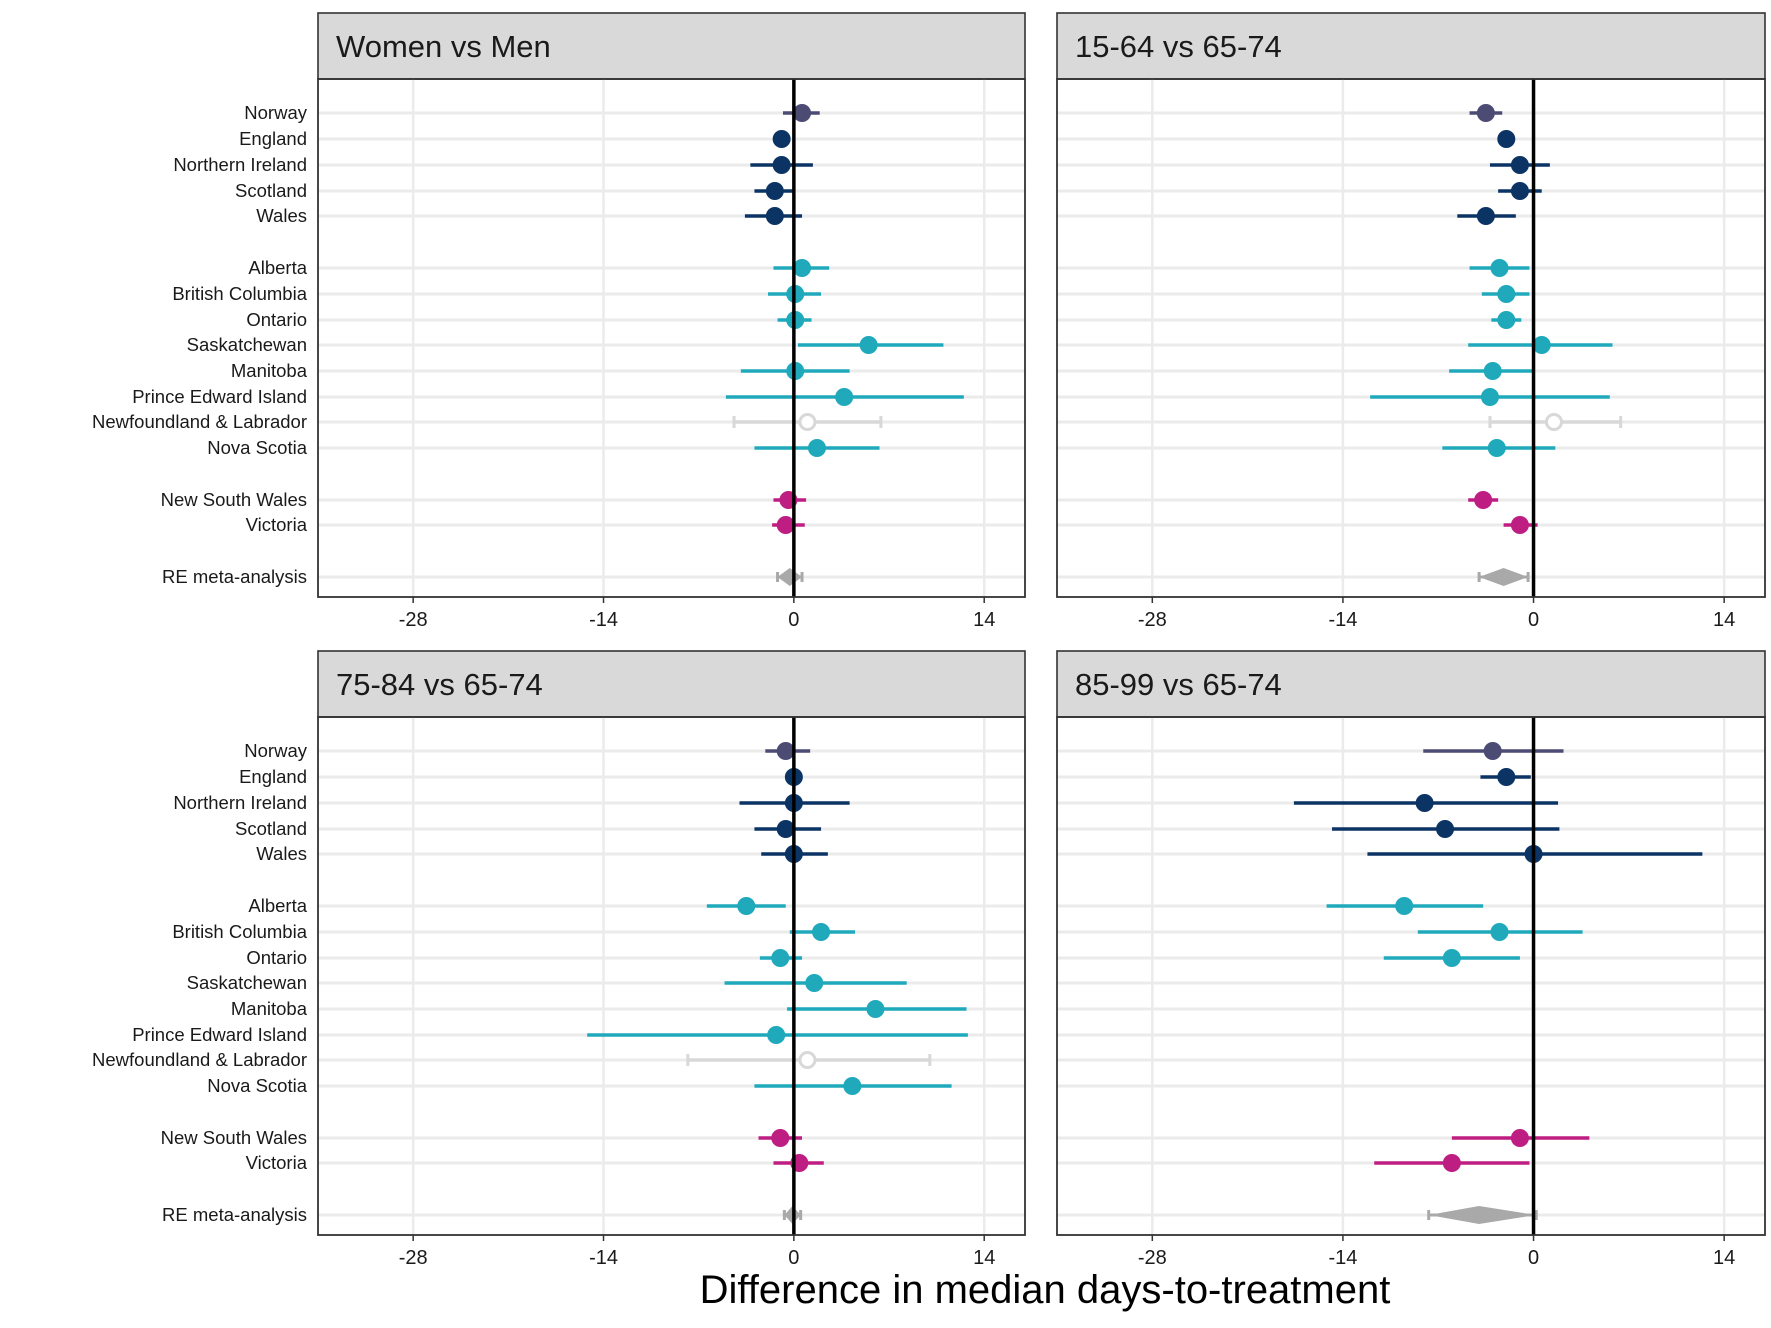 The width and height of the screenshot is (1771, 1328). Describe the element at coordinates (281, 215) in the screenshot. I see `y-tick-label-wales: Wales` at that location.